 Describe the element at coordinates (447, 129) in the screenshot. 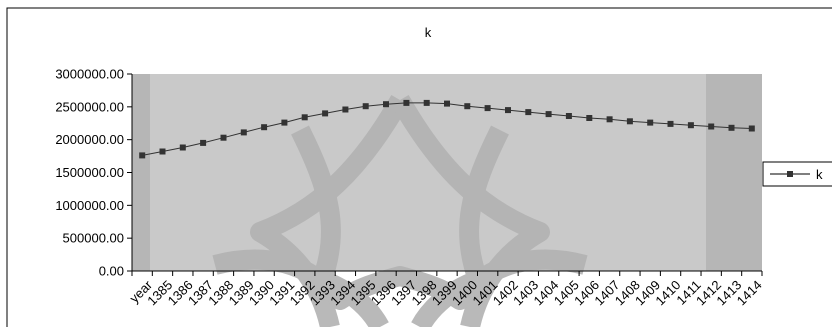

I see `series-k` at that location.